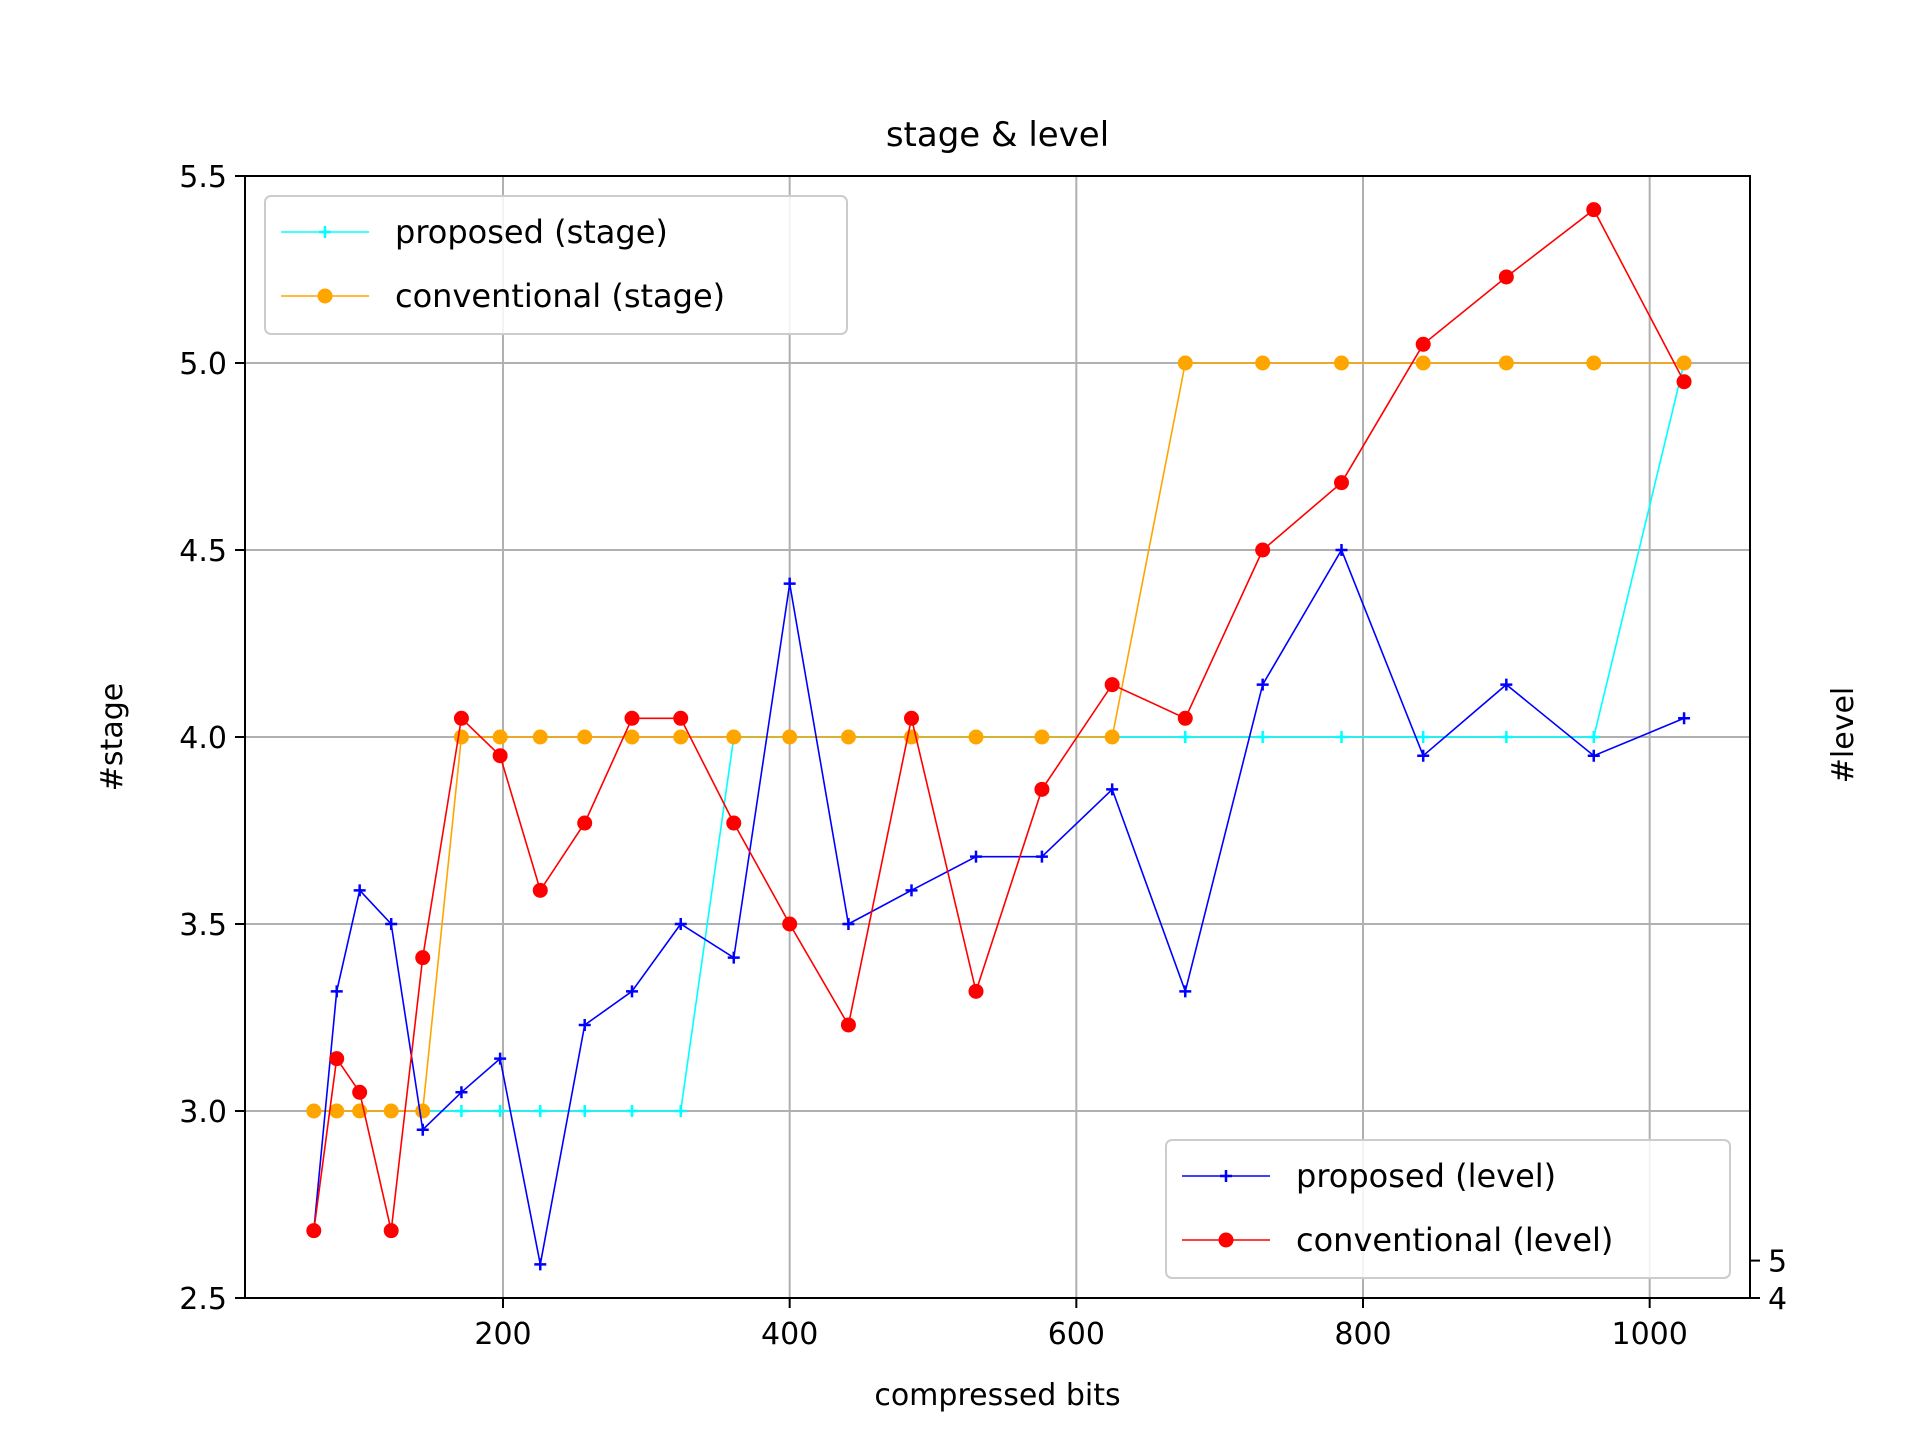  Describe the element at coordinates (997, 1395) in the screenshot. I see `x-axis-label: compressed bits` at that location.